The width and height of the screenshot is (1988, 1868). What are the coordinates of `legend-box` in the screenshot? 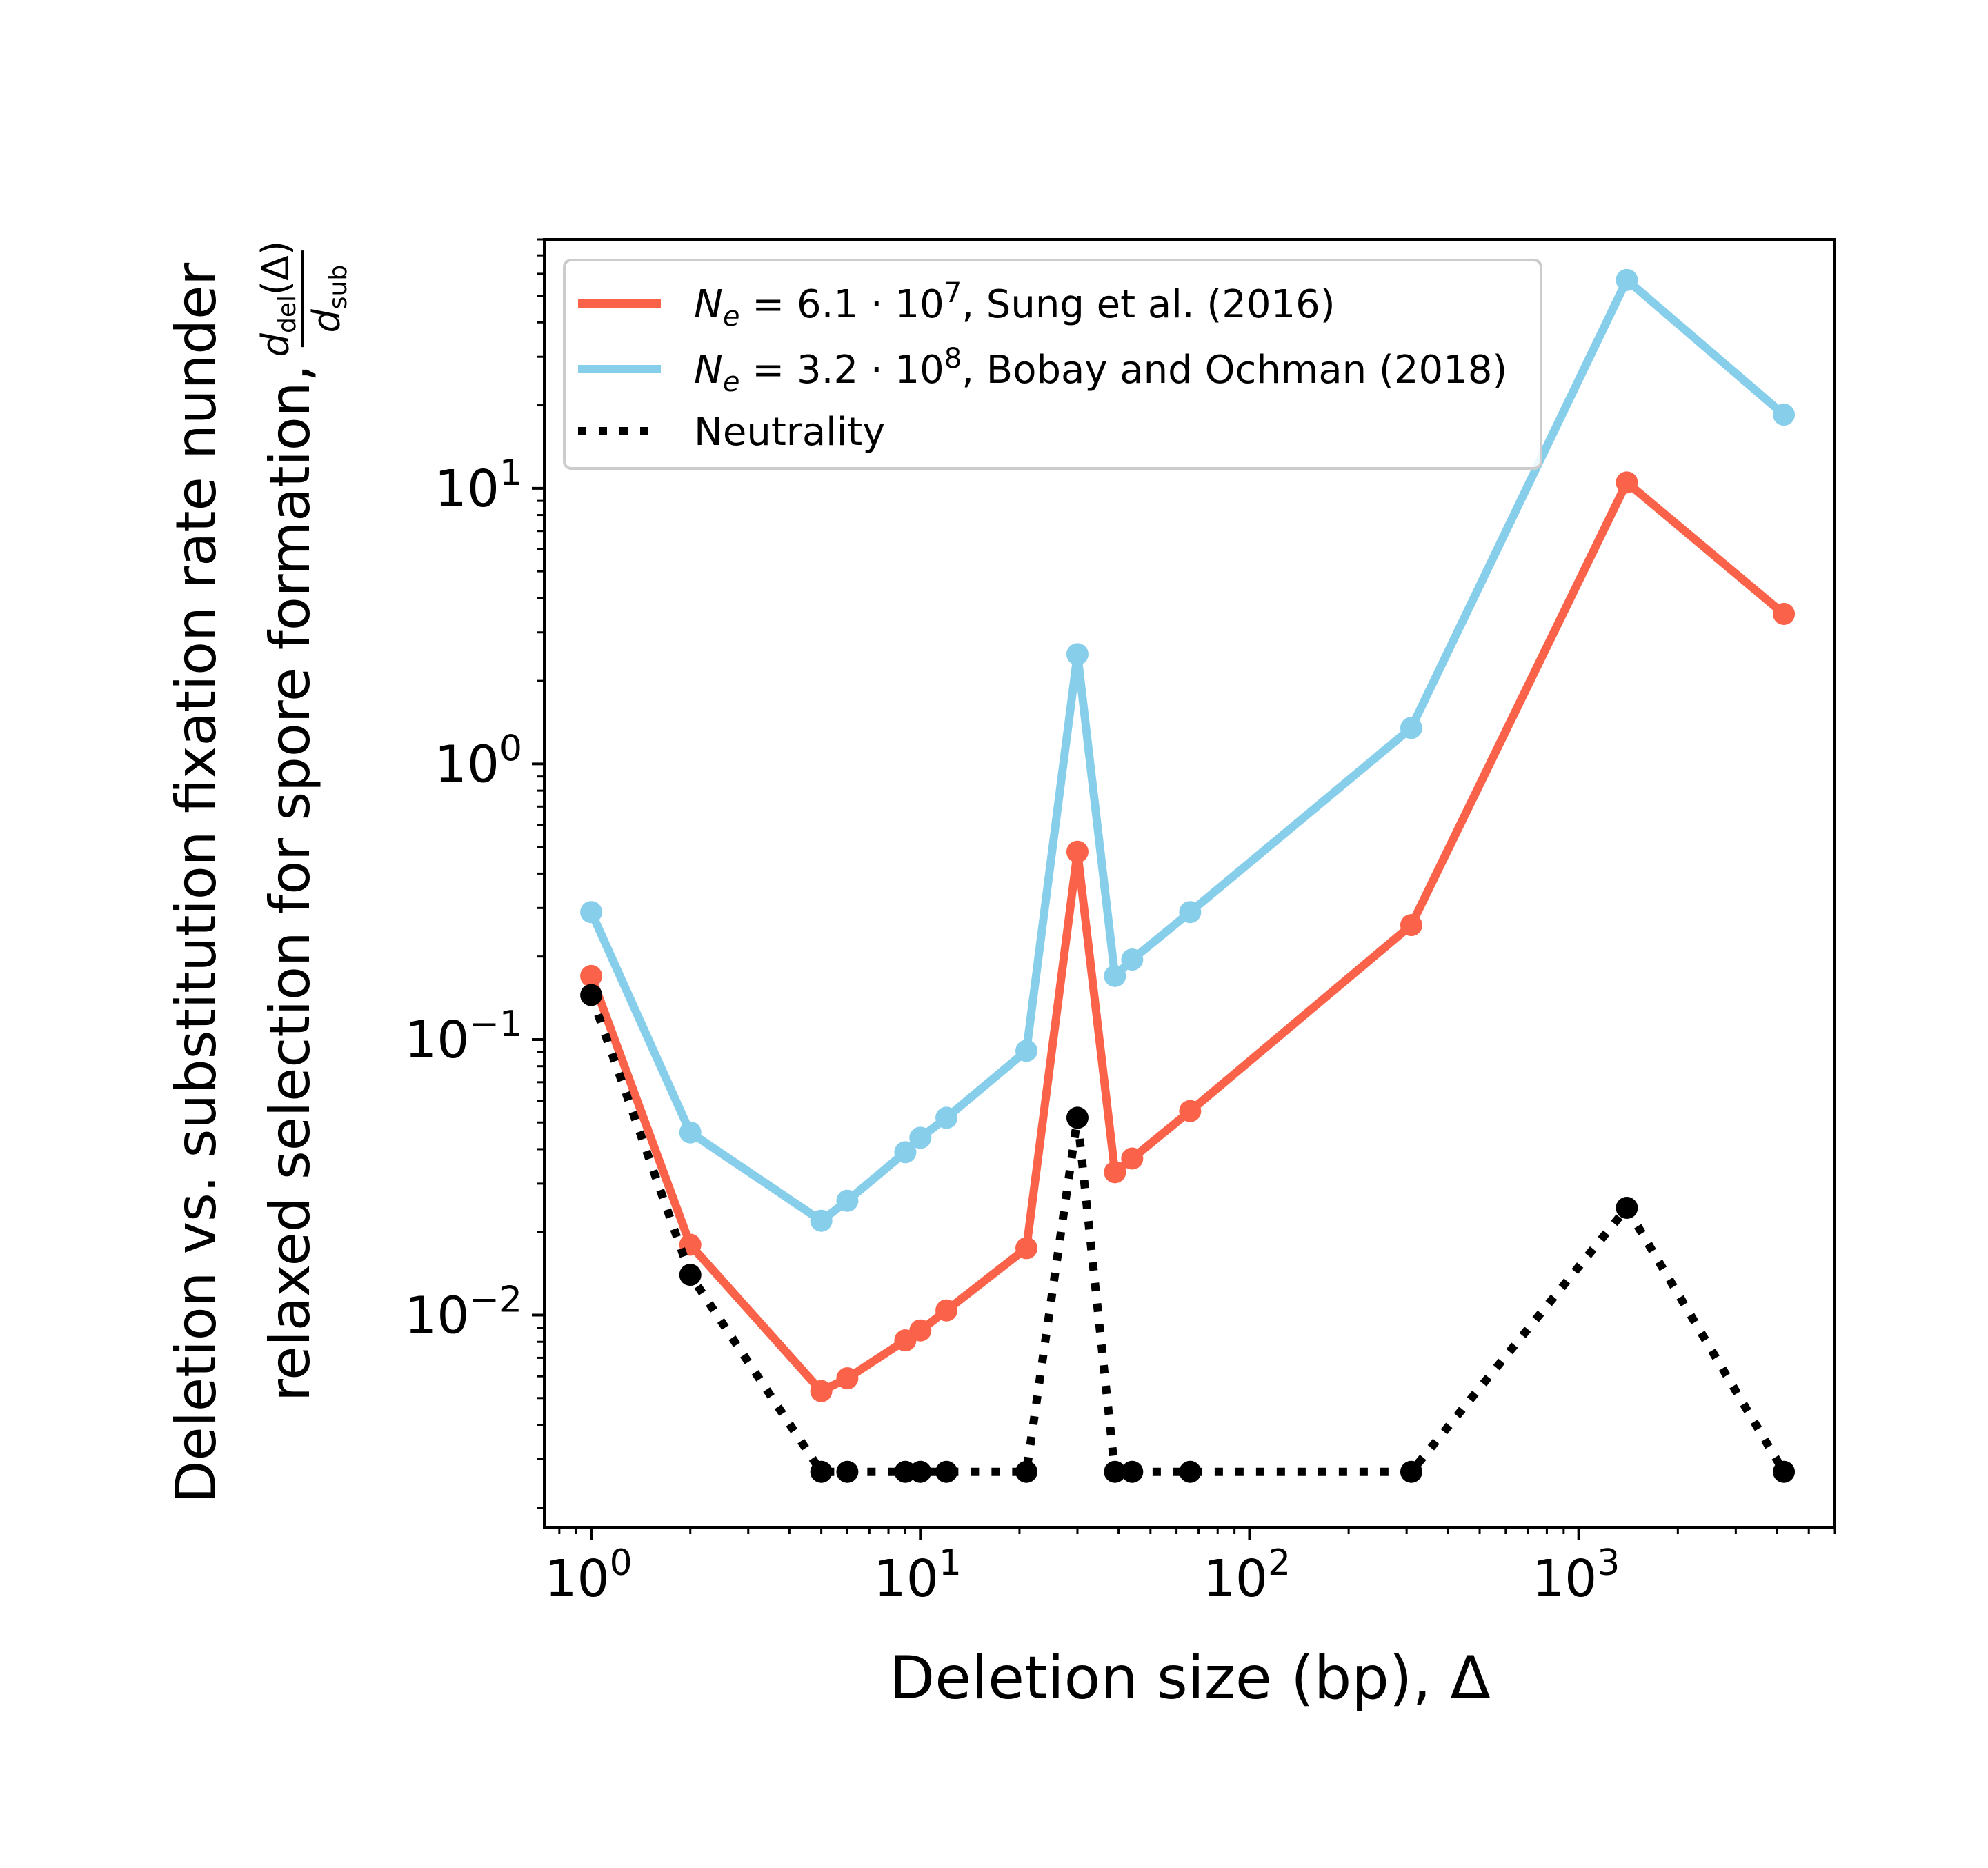 It's located at (1052, 364).